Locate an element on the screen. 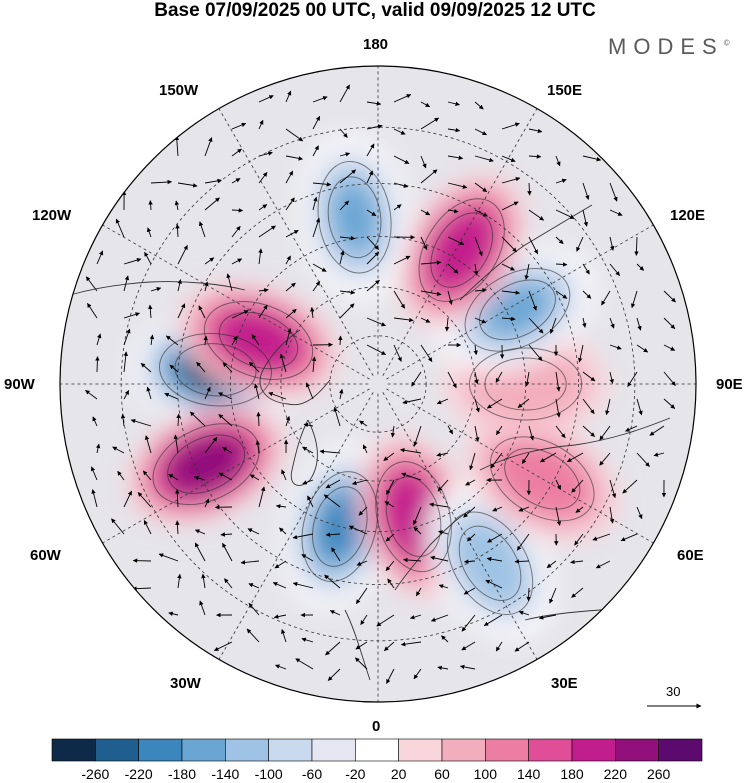 Image resolution: width=750 pixels, height=783 pixels. colorbar-tick-label: 140 is located at coordinates (528, 774).